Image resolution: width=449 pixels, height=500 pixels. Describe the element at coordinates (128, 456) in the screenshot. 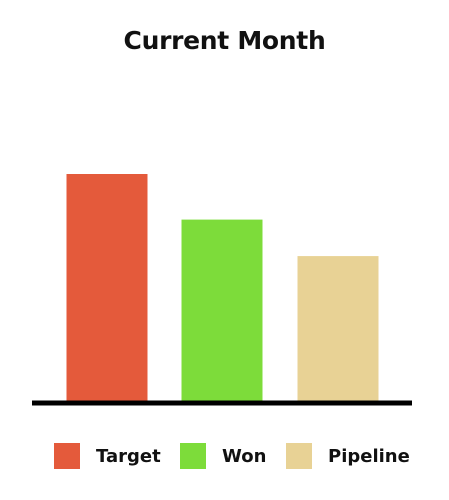

I see `legend-label-target: Target` at that location.